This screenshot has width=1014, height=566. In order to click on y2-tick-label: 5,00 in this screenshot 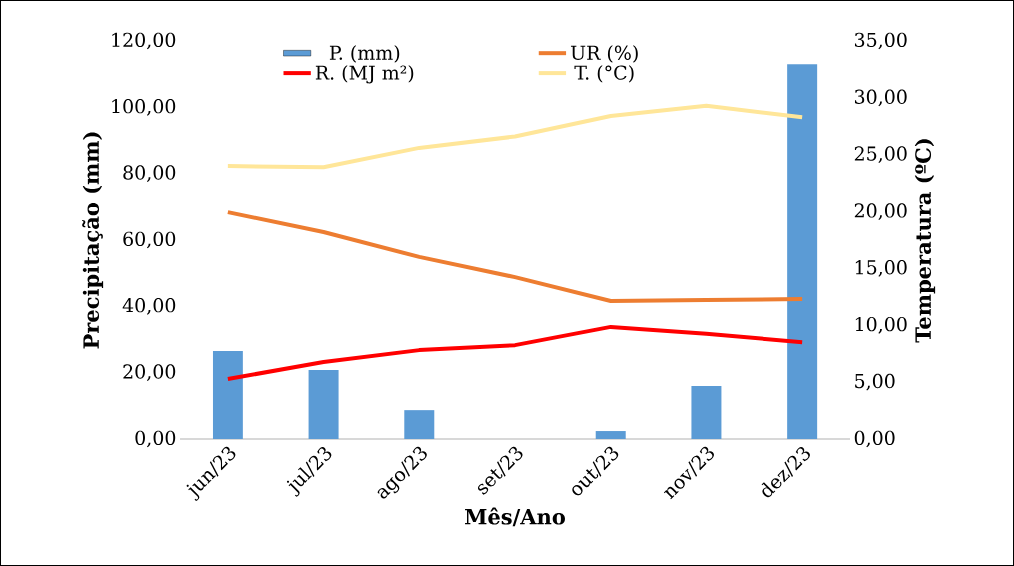, I will do `click(875, 382)`.